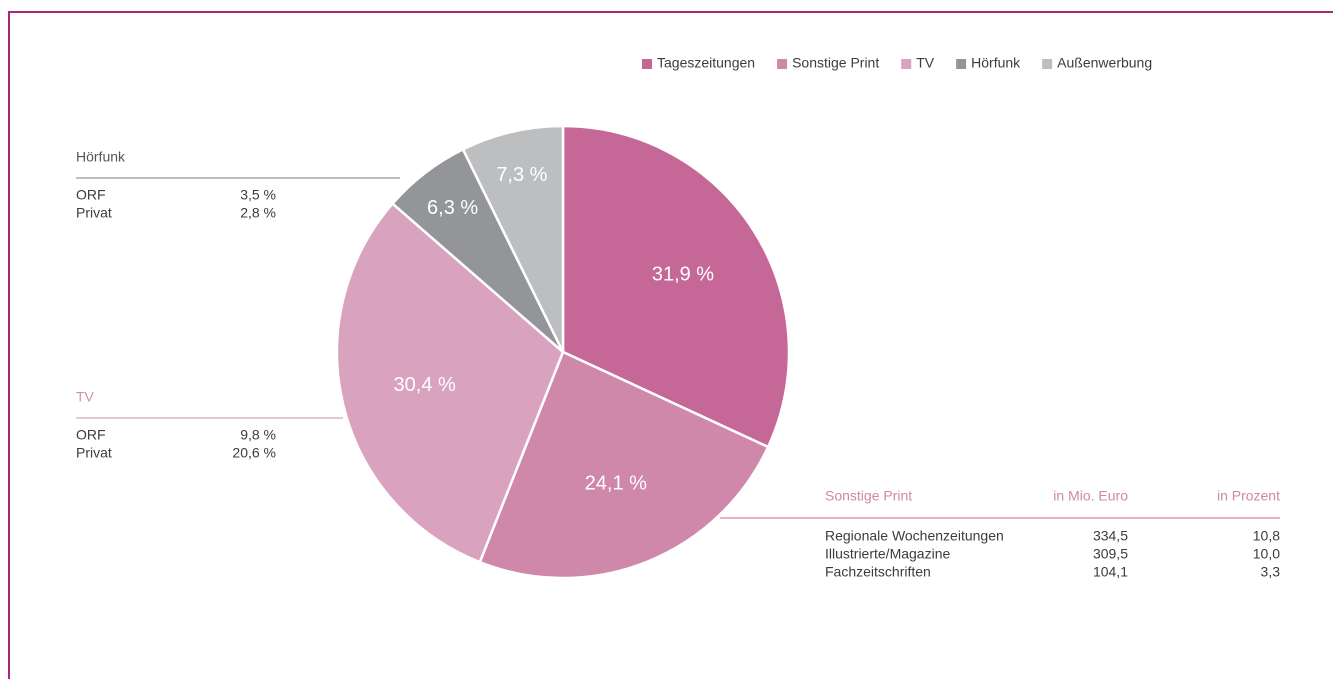 This screenshot has height=679, width=1333. Describe the element at coordinates (1266, 536) in the screenshot. I see `table-cell: 10,8` at that location.